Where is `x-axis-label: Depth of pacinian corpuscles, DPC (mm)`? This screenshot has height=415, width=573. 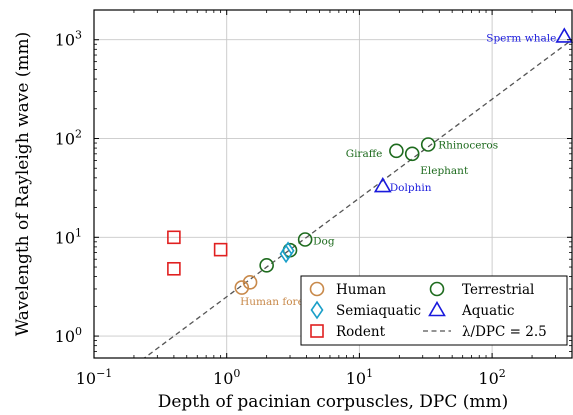 x-axis-label: Depth of pacinian corpuscles, DPC (mm) is located at coordinates (333, 402).